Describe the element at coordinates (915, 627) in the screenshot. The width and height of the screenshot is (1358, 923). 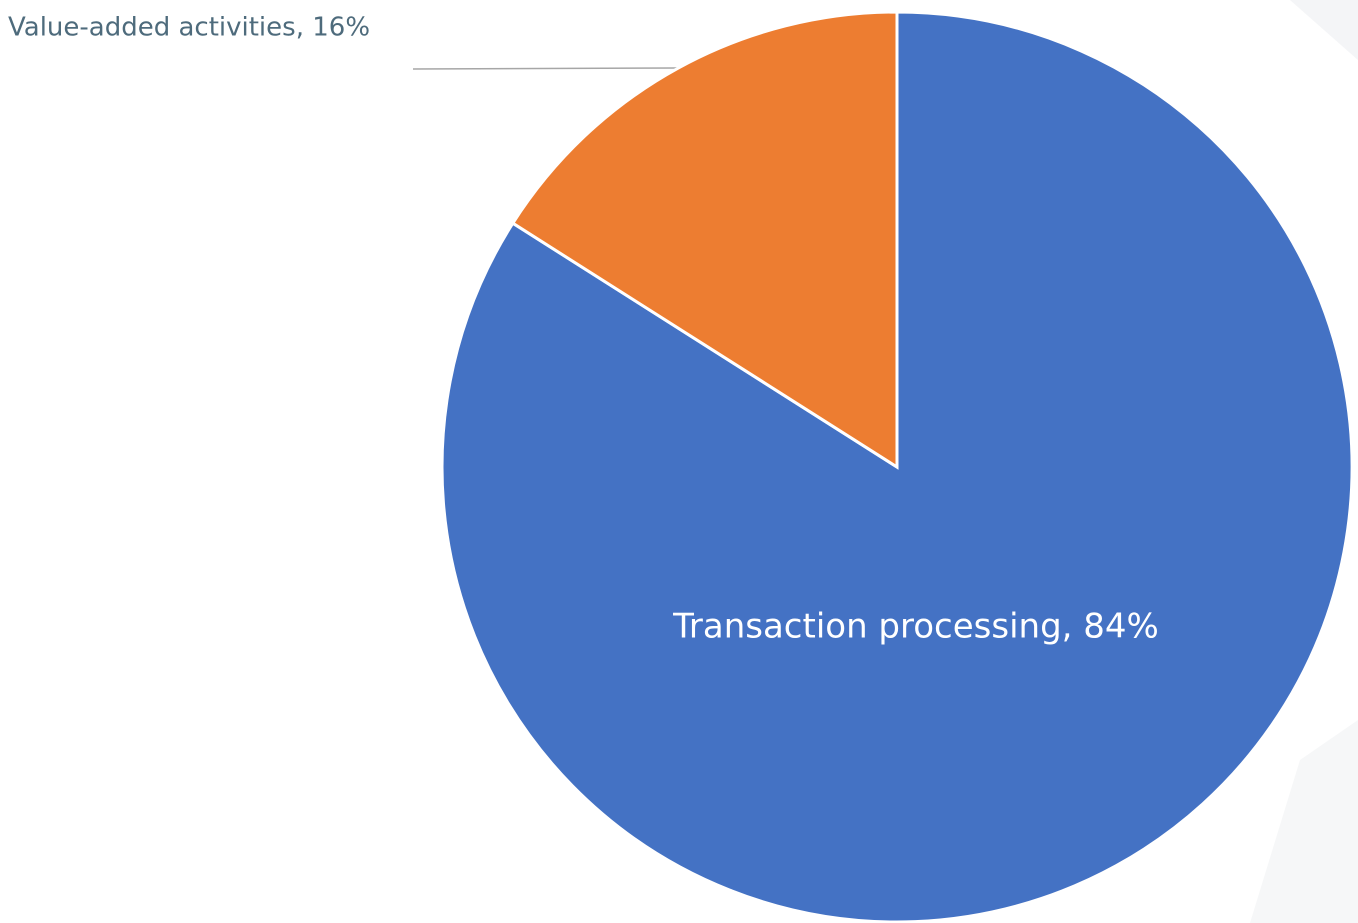
I see `data-label: Transaction processing, 84%` at that location.